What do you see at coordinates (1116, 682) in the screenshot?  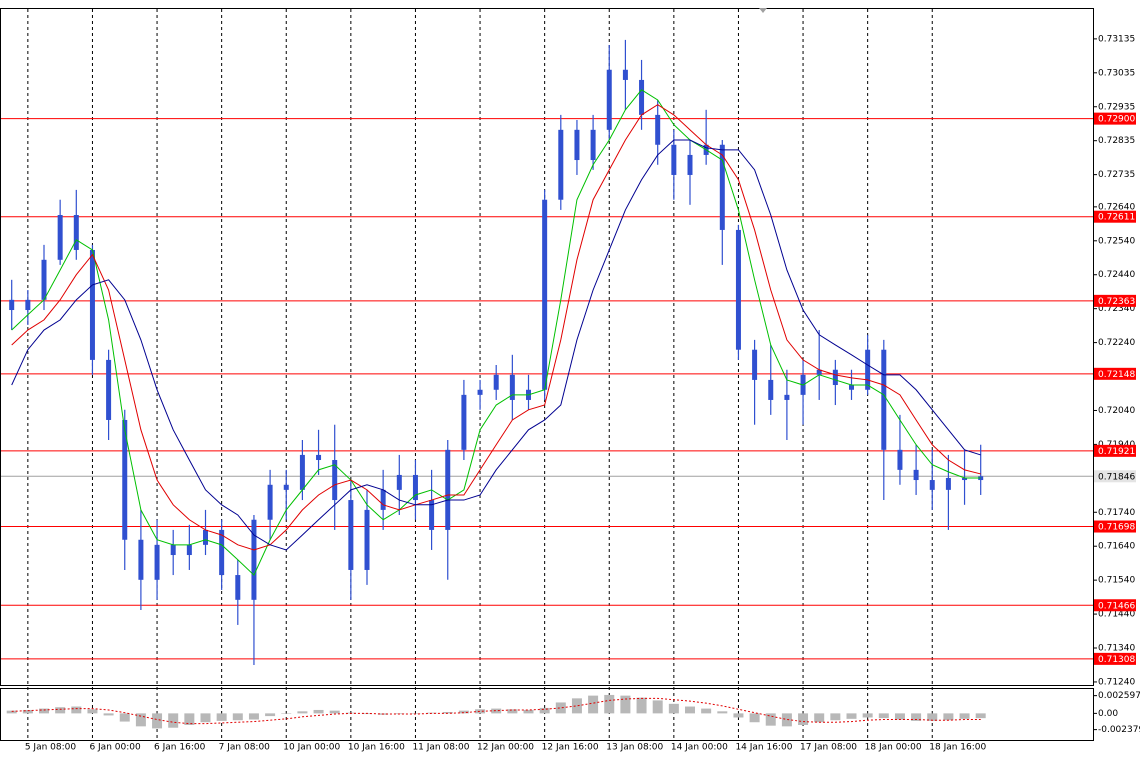 I see `y-tick-label: 0.71240` at bounding box center [1116, 682].